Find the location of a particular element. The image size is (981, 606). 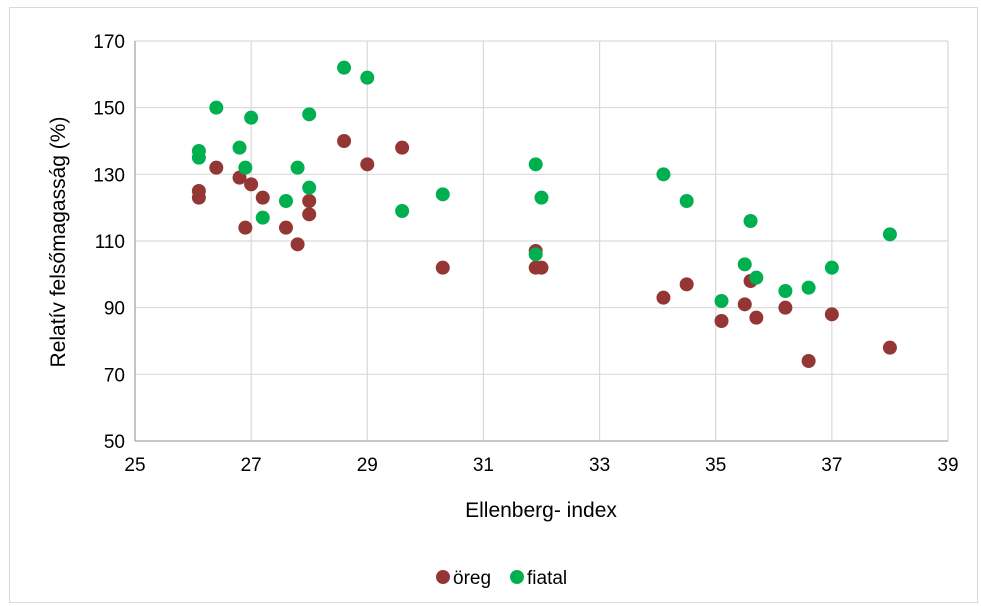

legend: öreg fiatal is located at coordinates (501, 578).